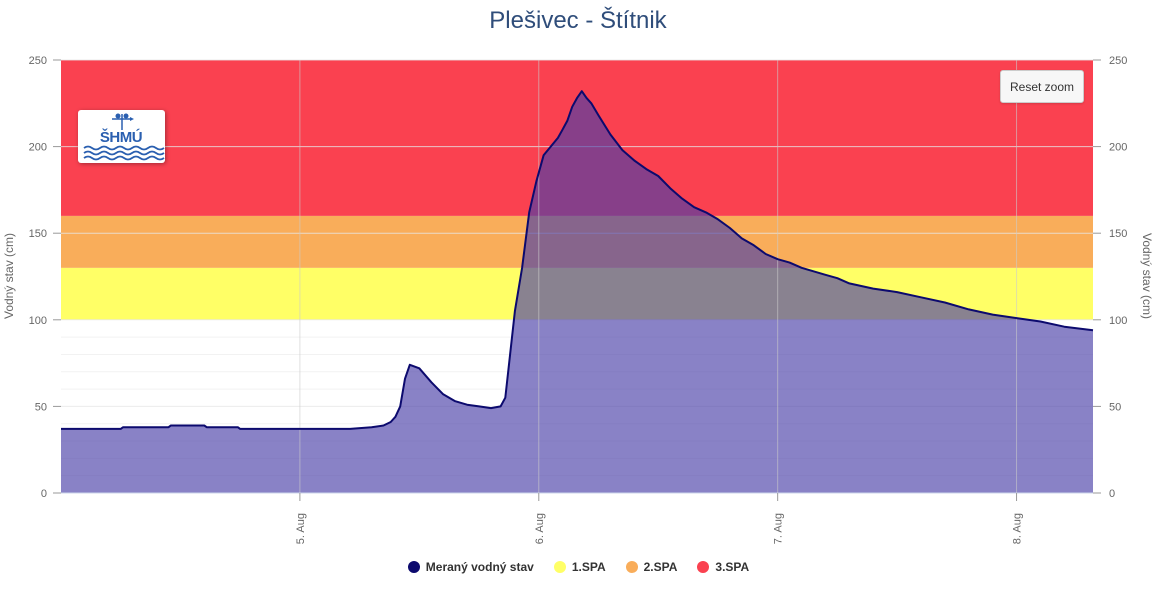 Image resolution: width=1157 pixels, height=589 pixels. What do you see at coordinates (38, 61) in the screenshot?
I see `y-tick-label-left: 250` at bounding box center [38, 61].